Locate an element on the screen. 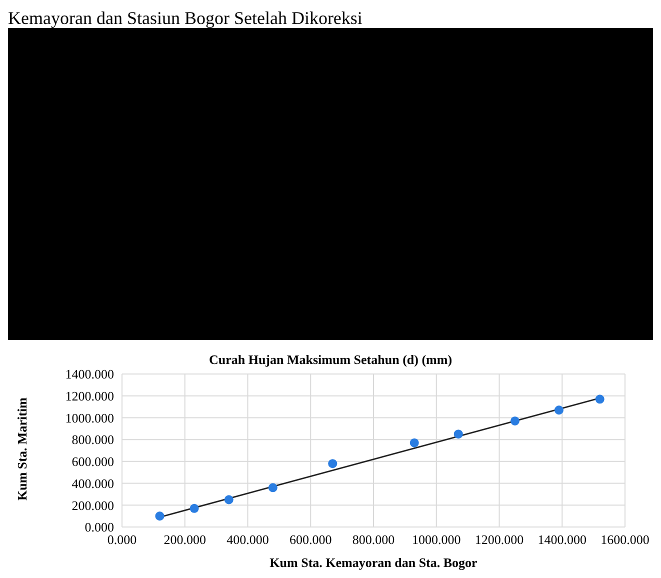  y-tick-label: 200.000 is located at coordinates (93, 505).